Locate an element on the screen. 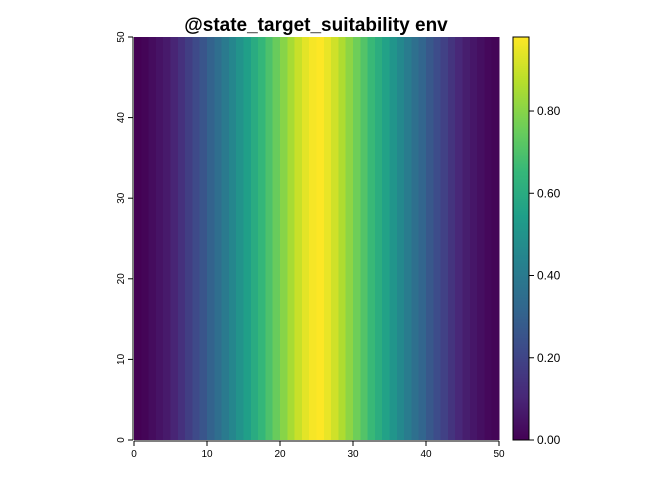  colorbar-tick-label: 0.40 is located at coordinates (549, 276).